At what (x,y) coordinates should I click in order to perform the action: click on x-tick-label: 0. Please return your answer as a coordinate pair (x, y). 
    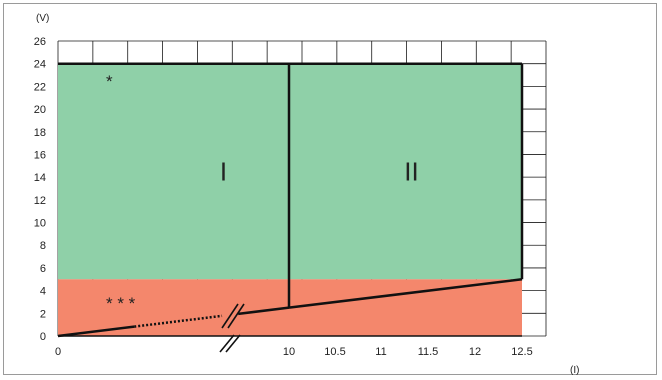
    Looking at the image, I should click on (58, 352).